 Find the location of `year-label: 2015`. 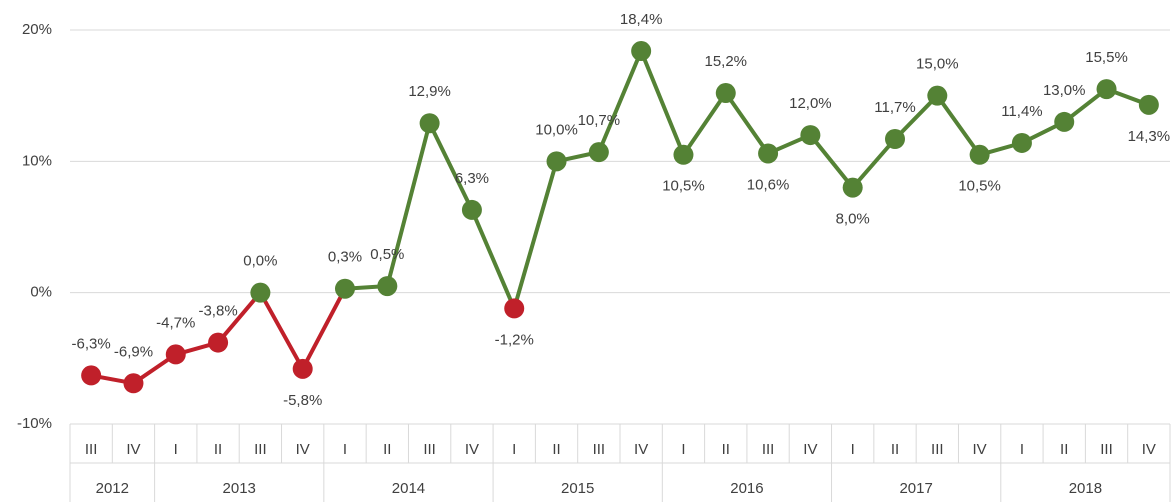

year-label: 2015 is located at coordinates (577, 488).